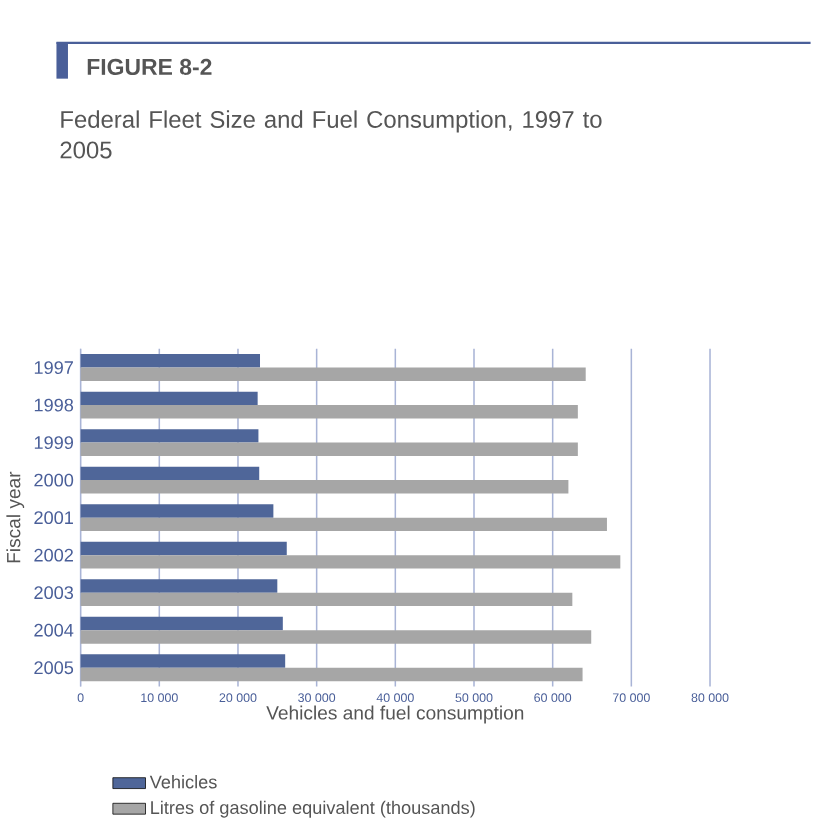 Image resolution: width=824 pixels, height=820 pixels. What do you see at coordinates (53, 367) in the screenshot?
I see `y-tick-label: 1997` at bounding box center [53, 367].